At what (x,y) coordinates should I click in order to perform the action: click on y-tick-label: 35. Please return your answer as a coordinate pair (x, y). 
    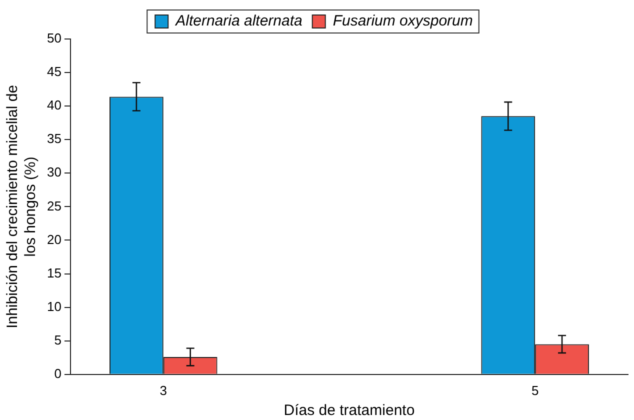
    Looking at the image, I should click on (54, 138).